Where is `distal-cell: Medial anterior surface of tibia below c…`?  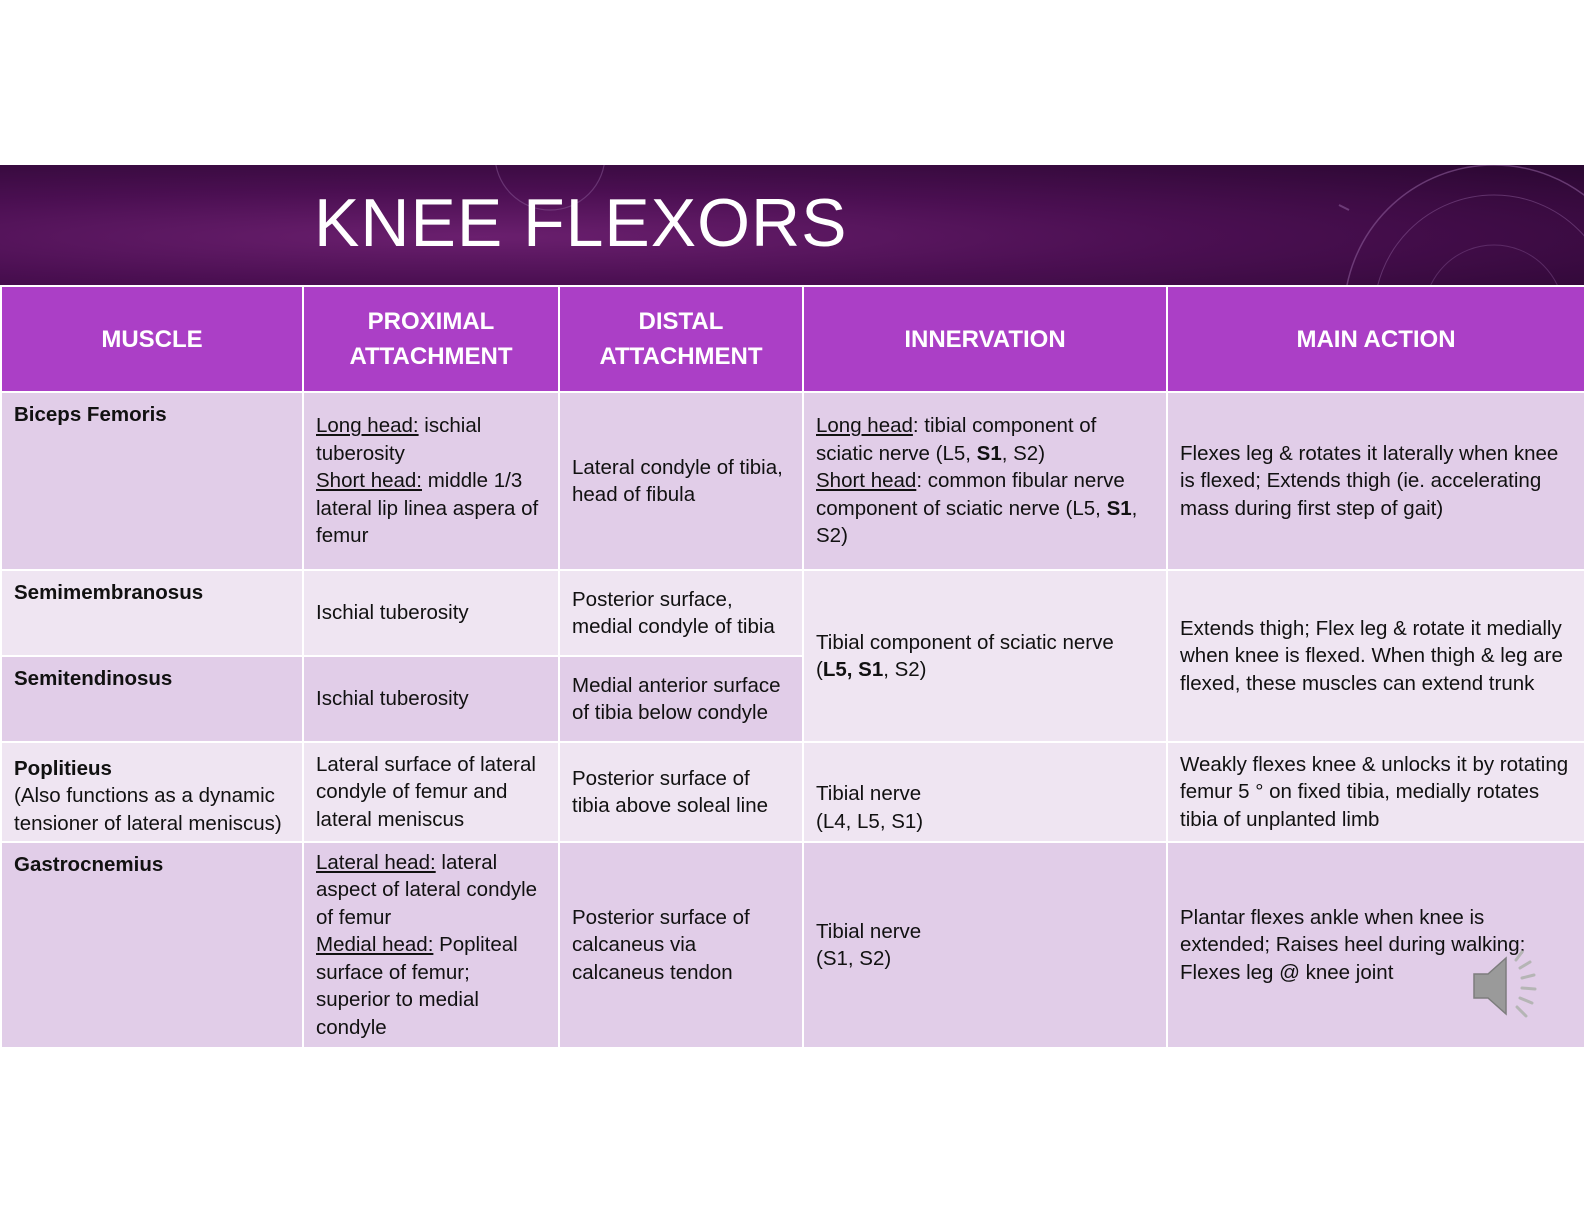 distal-cell: Medial anterior surface of tibia below c… is located at coordinates (681, 699).